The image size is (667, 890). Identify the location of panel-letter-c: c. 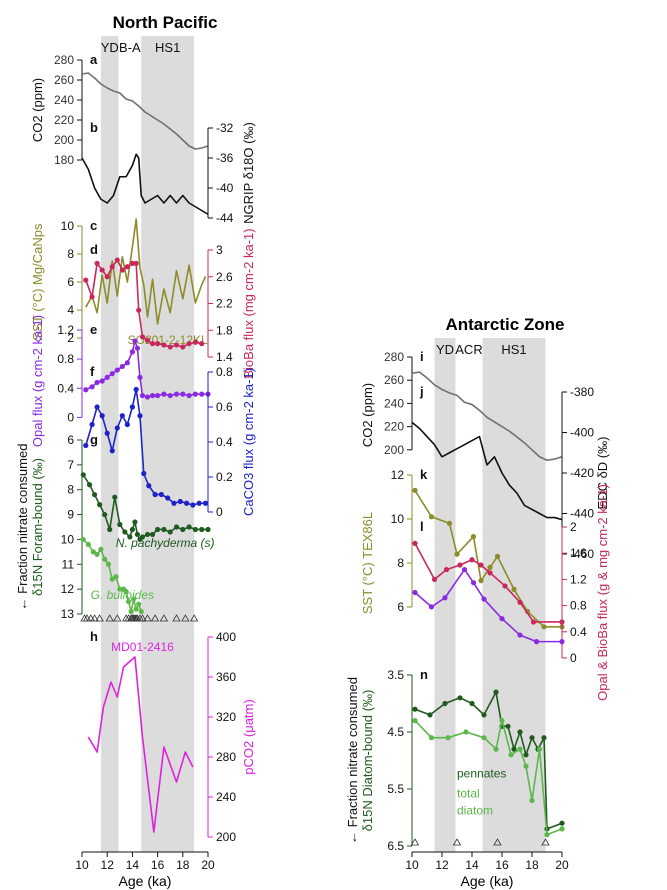
(93, 225).